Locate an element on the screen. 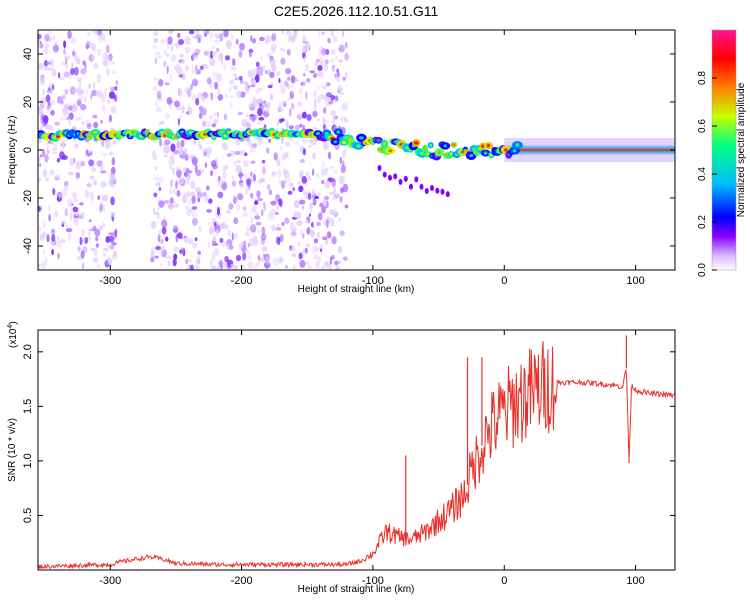  line-ylabel: SNR (10 * v/v) is located at coordinates (12, 450).